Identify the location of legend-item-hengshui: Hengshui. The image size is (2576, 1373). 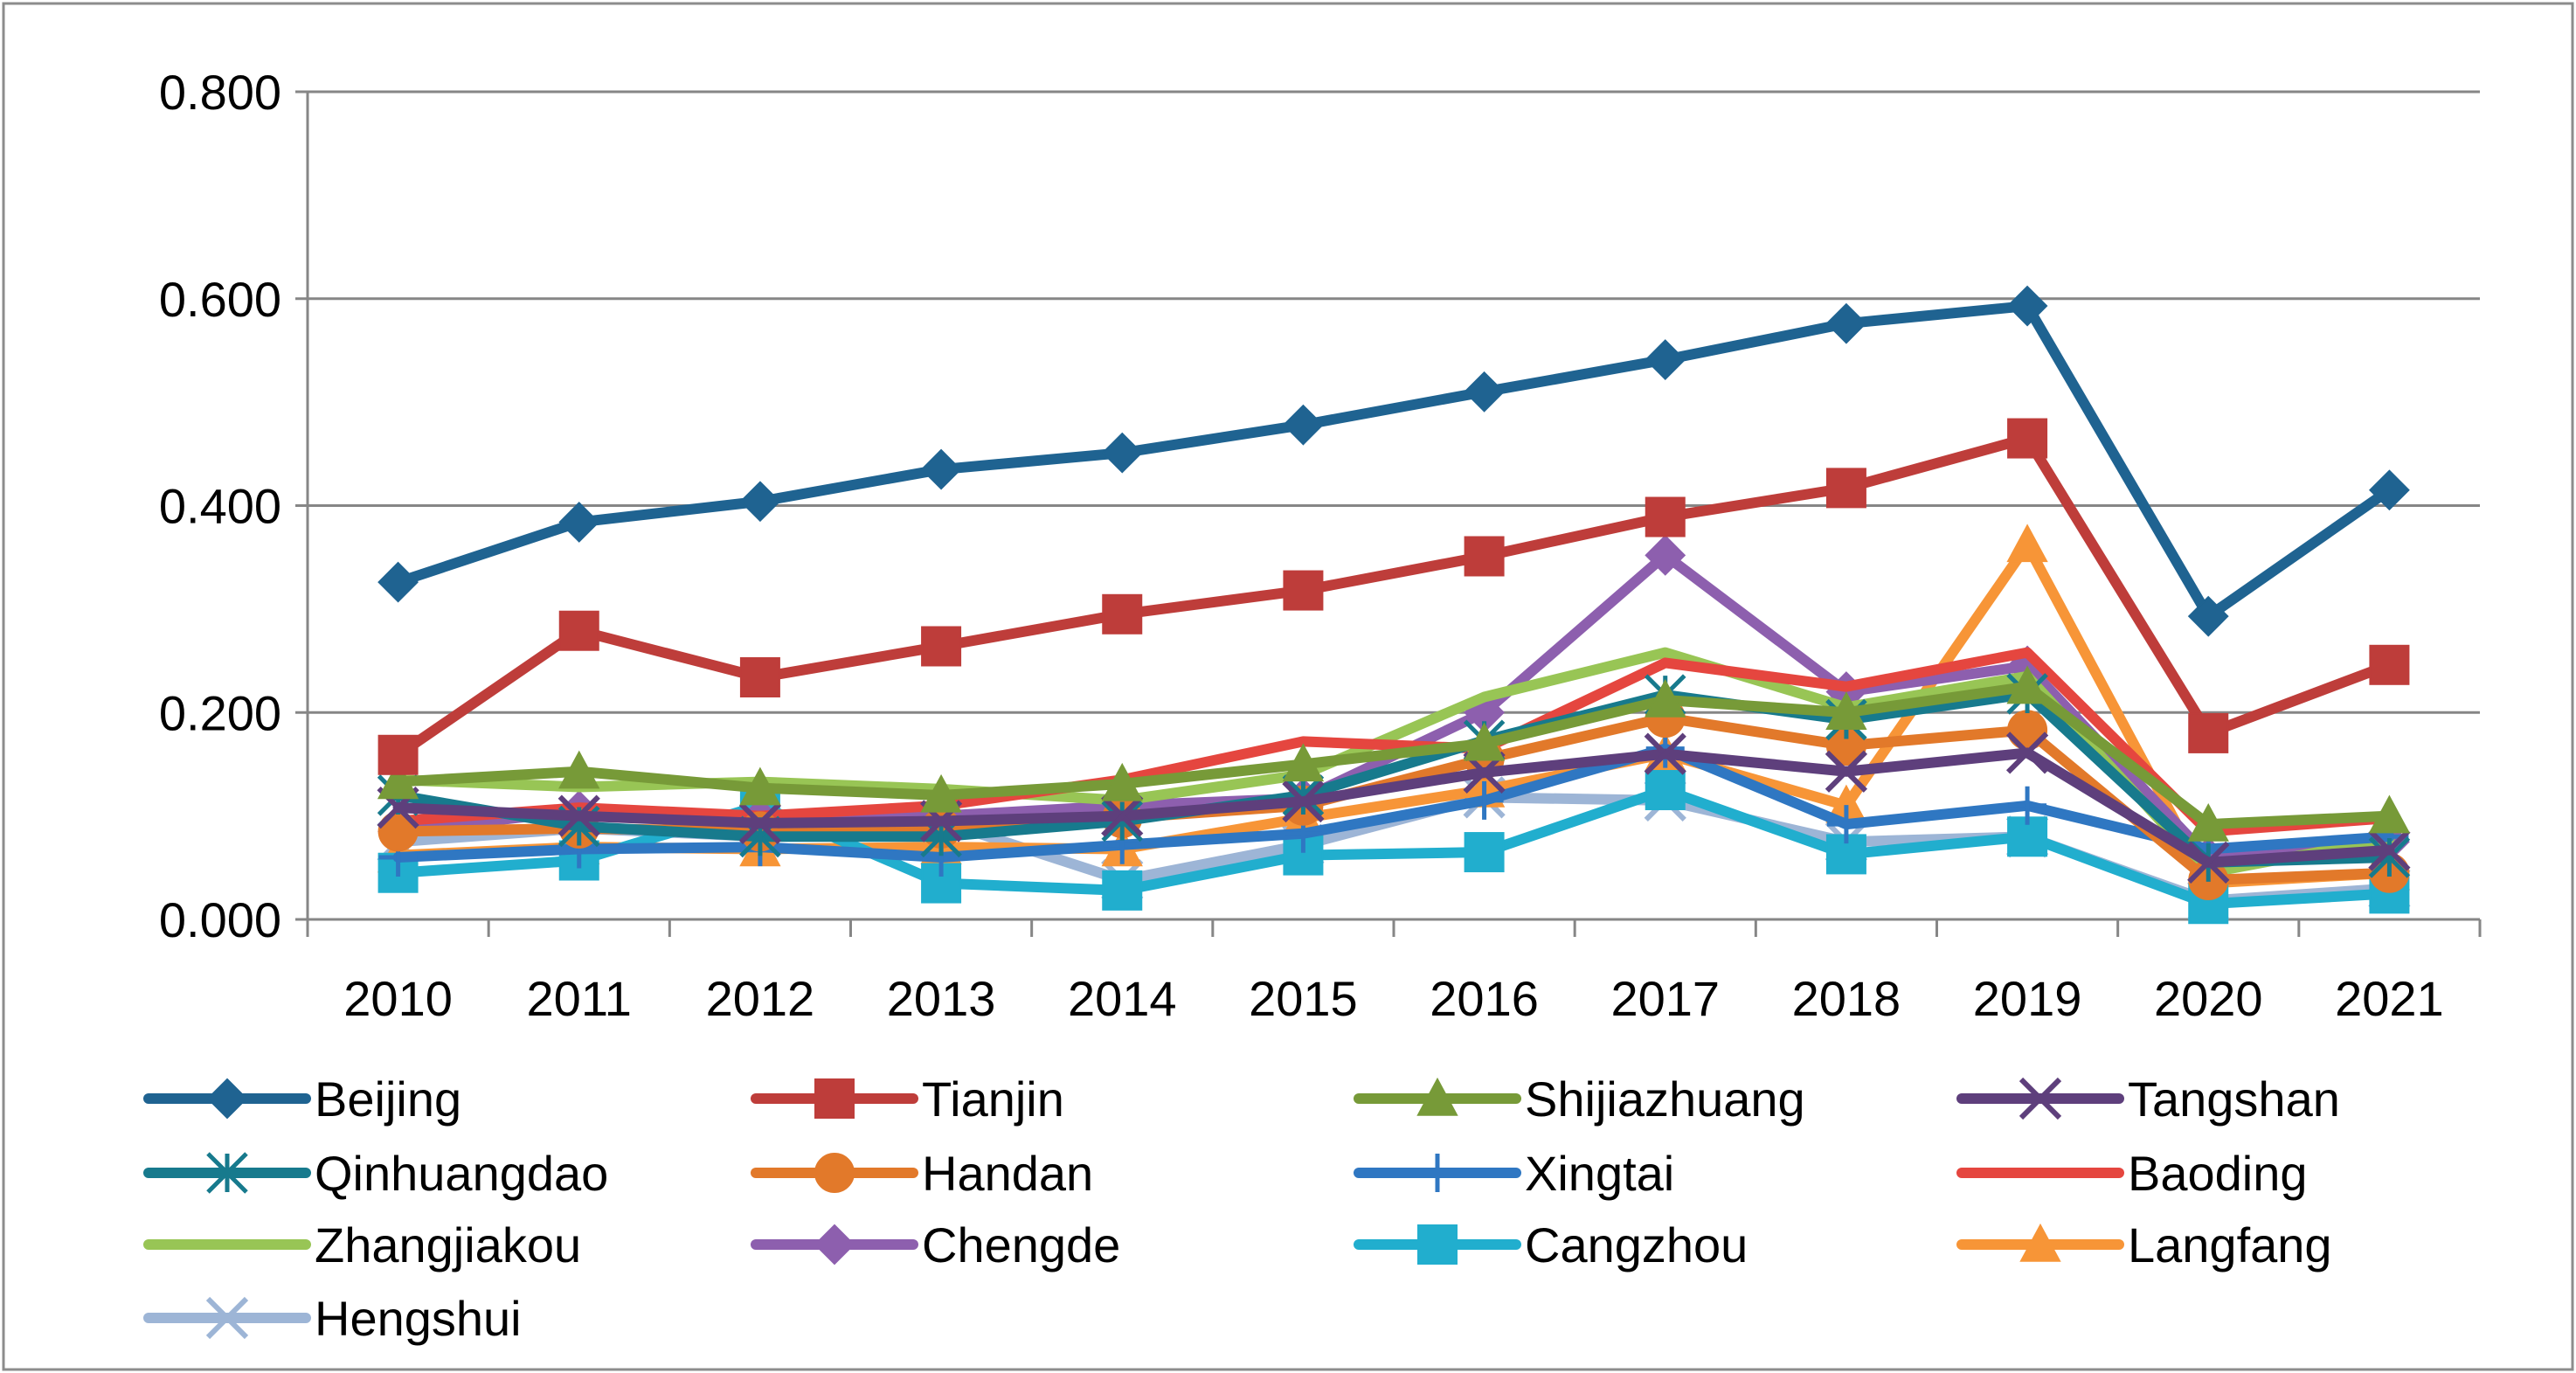
(332, 1318).